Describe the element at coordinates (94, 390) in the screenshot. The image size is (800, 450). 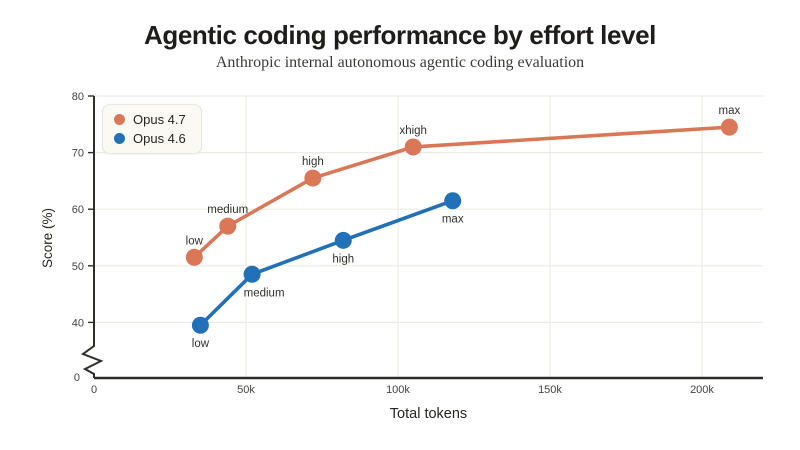
I see `x-tick-label: 0` at that location.